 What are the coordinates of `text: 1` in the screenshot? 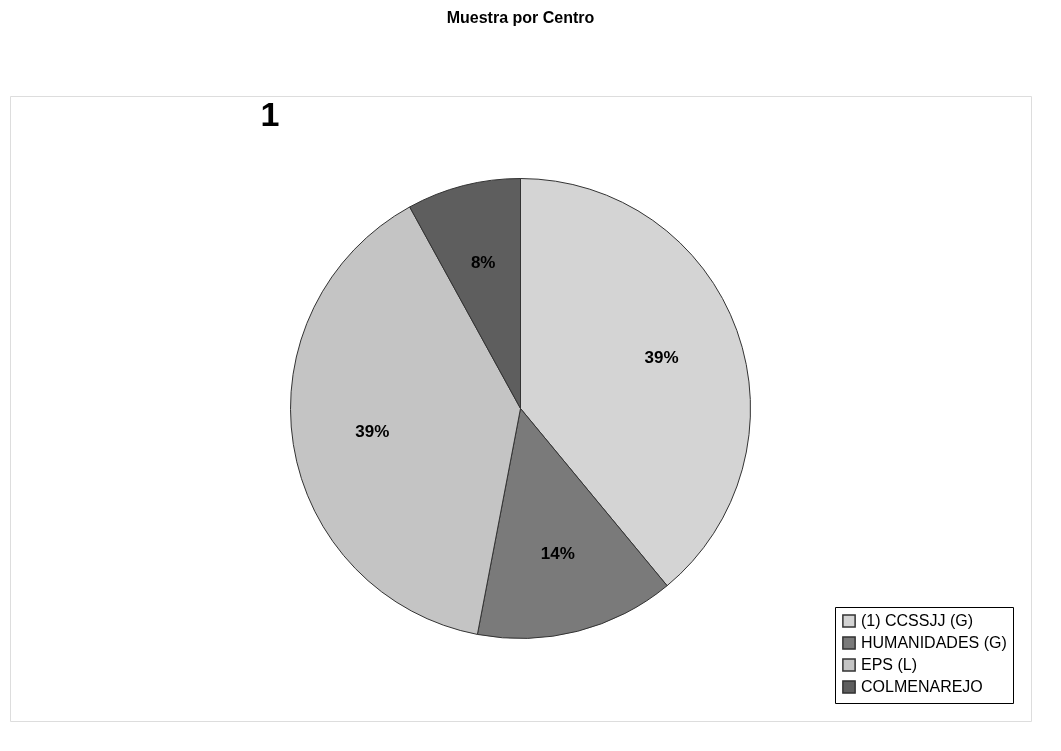 It's located at (270, 114).